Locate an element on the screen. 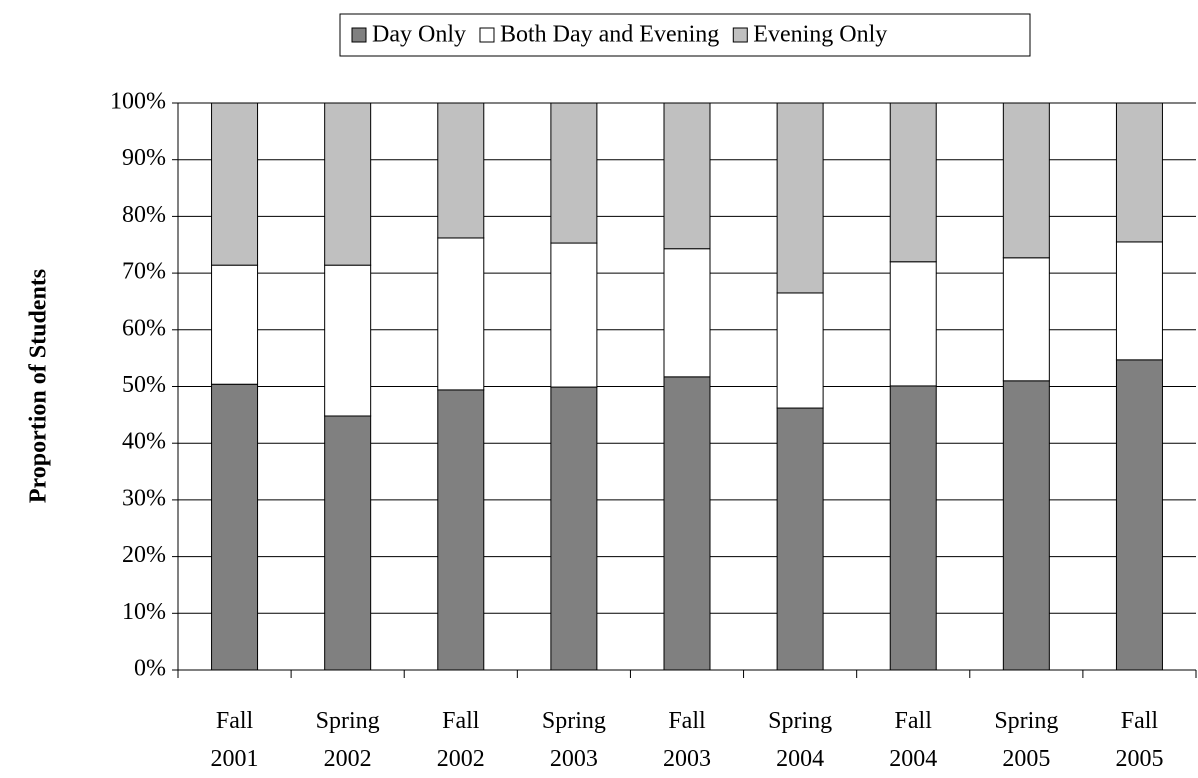  x-tick-label: Fall 2001 is located at coordinates (235, 740).